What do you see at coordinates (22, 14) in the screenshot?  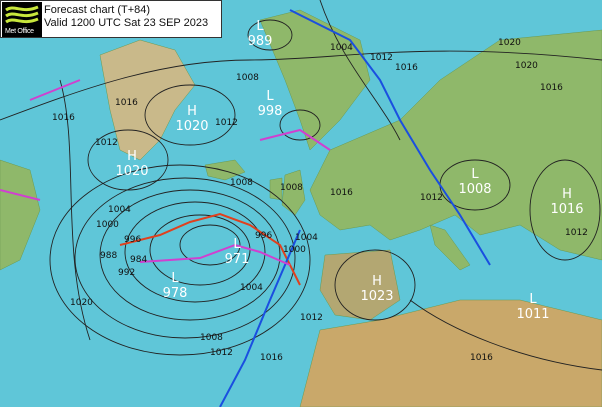 I see `waves-icon` at bounding box center [22, 14].